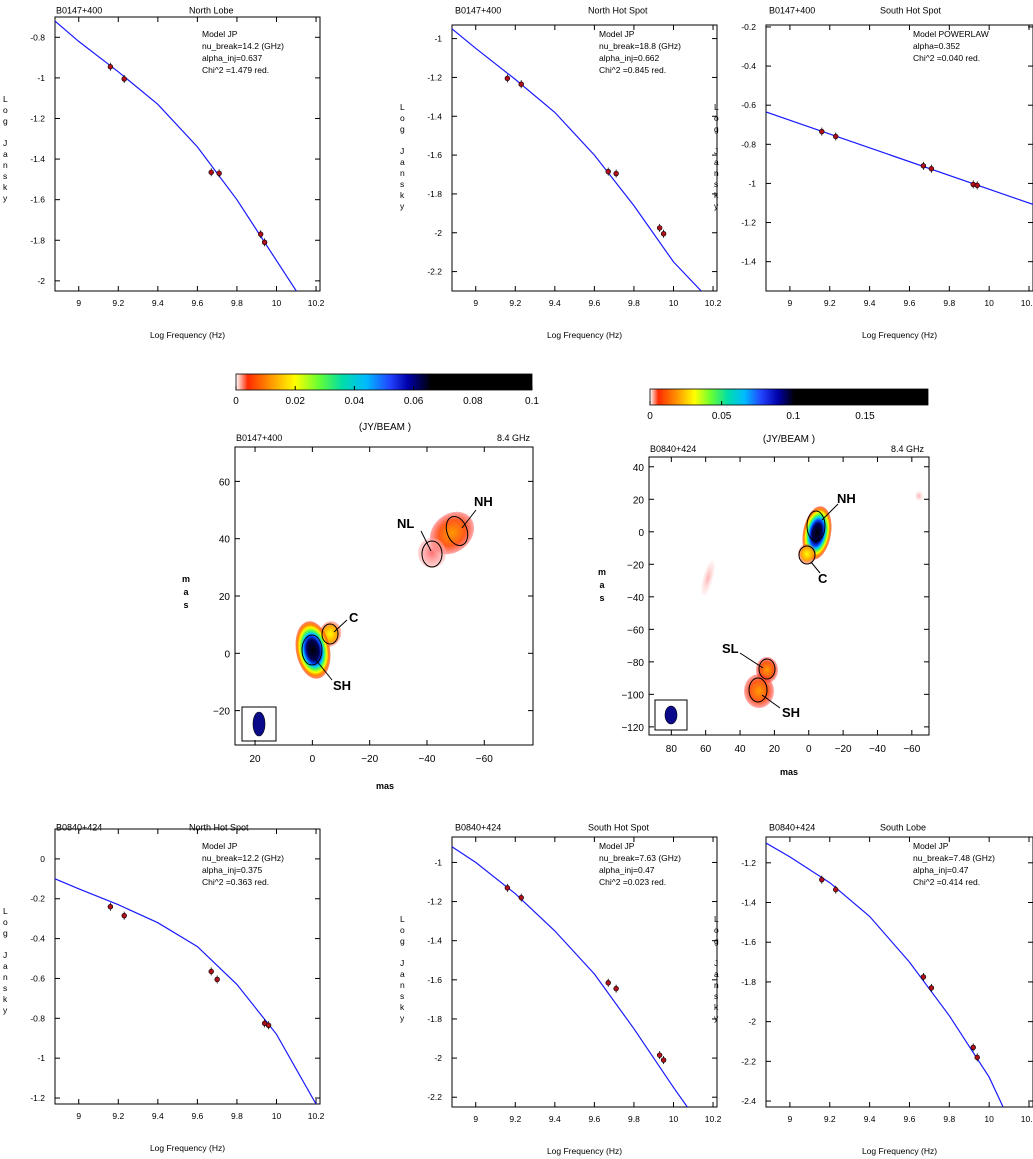 Image resolution: width=1033 pixels, height=1159 pixels. What do you see at coordinates (619, 827) in the screenshot?
I see `panel-region-label: South Hot Spot` at bounding box center [619, 827].